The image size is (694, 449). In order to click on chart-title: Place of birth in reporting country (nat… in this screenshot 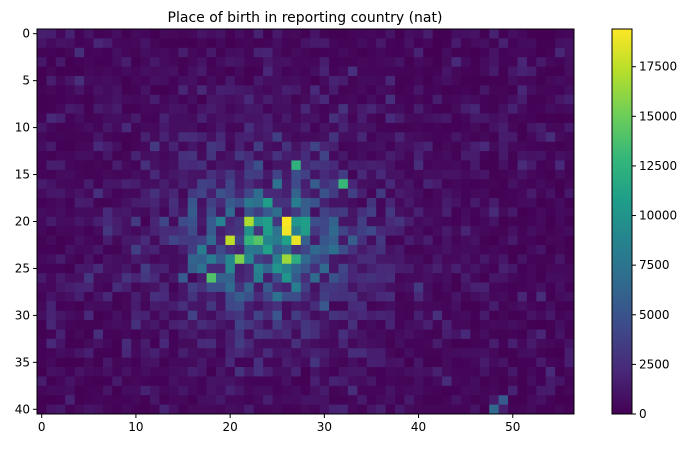, I will do `click(305, 18)`.